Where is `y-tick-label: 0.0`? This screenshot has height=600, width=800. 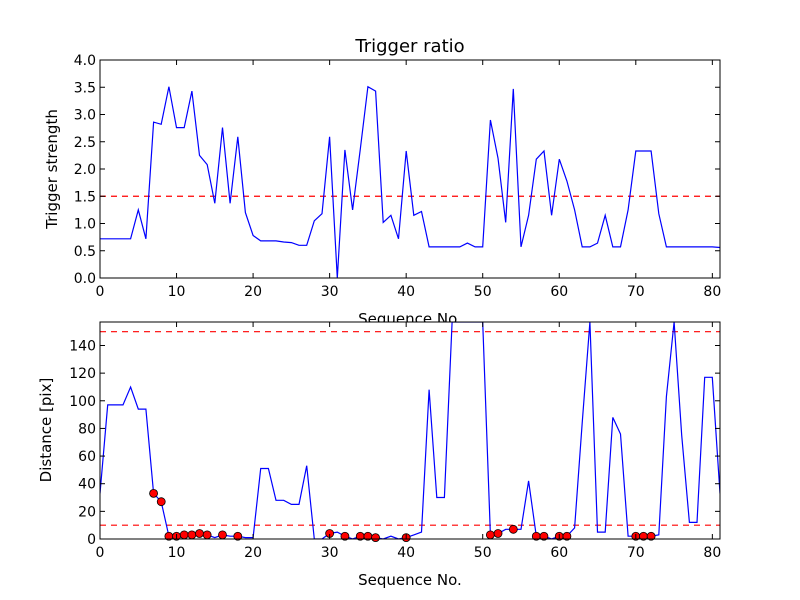
y-tick-label: 0.0 is located at coordinates (85, 279).